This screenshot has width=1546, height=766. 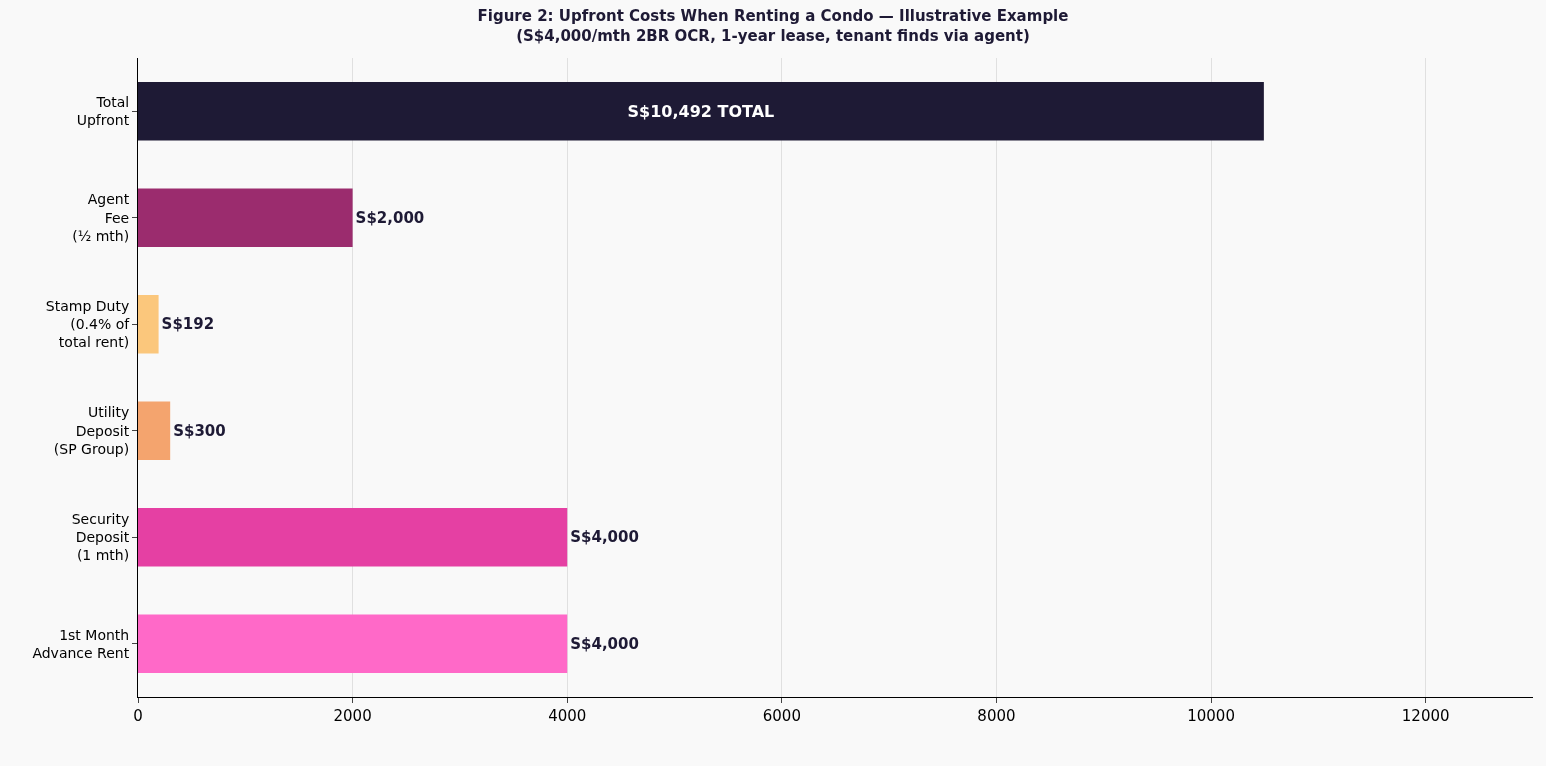 What do you see at coordinates (773, 35) in the screenshot?
I see `chart-subtitle: (S$4,000/mth 2BR OCR, 1-year lease, tenant finds via agent)` at bounding box center [773, 35].